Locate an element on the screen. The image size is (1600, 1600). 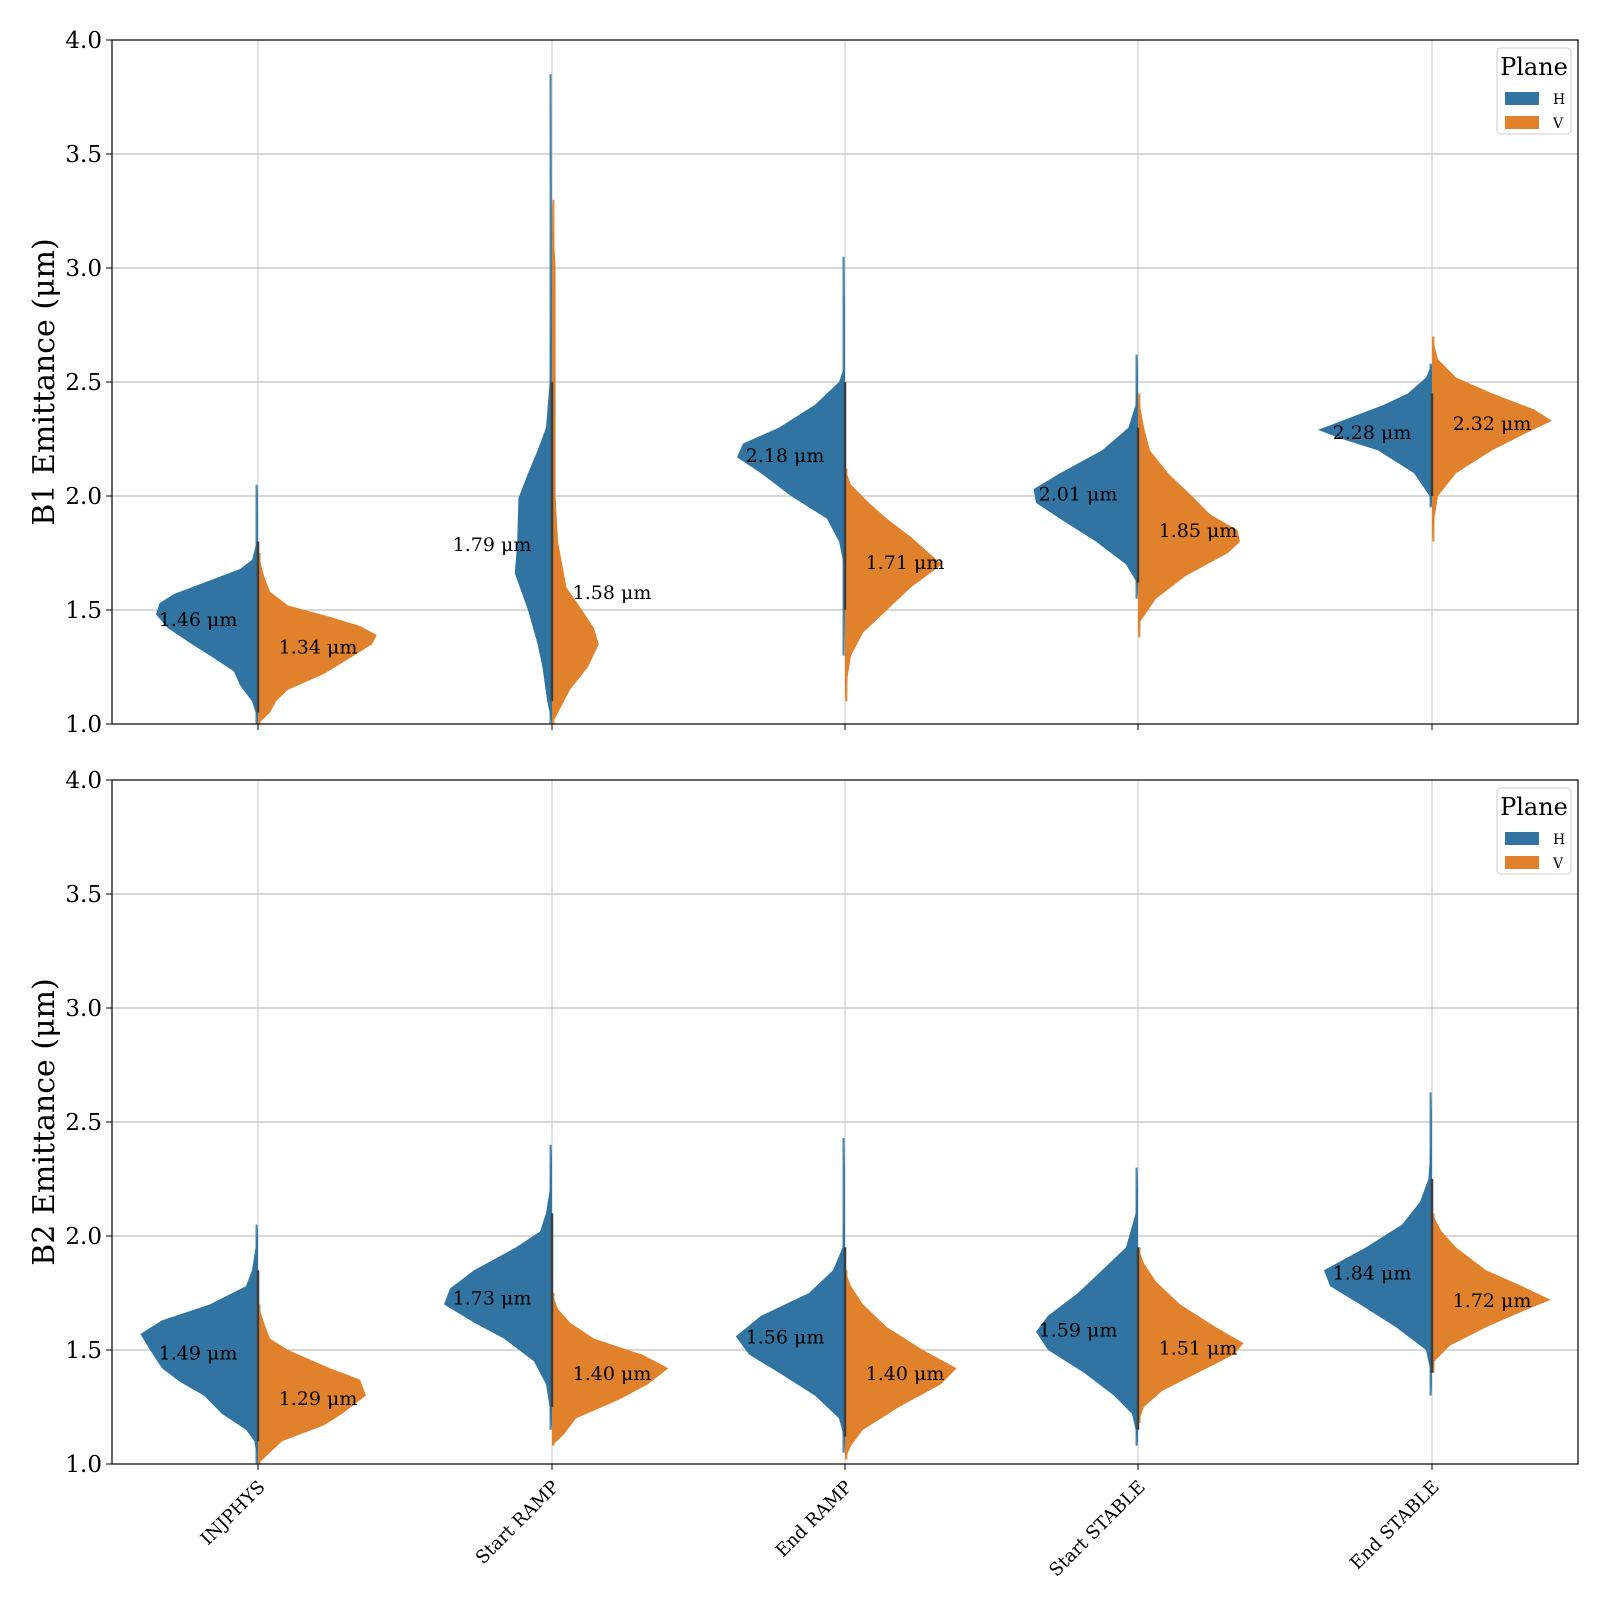
y-axis-title: B2 Emittance (μm) is located at coordinates (44, 1121).